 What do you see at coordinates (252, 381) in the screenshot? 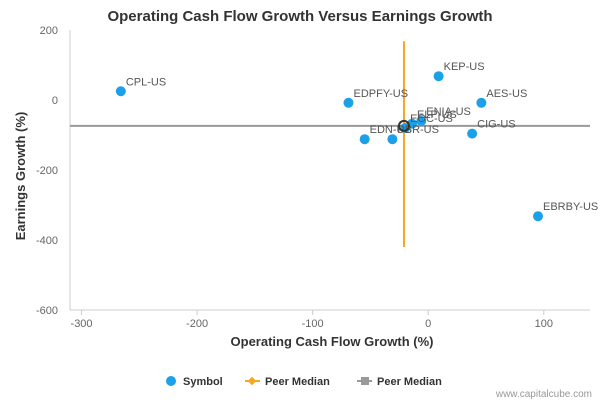
I see `legend-peer-median-orange-marker` at bounding box center [252, 381].